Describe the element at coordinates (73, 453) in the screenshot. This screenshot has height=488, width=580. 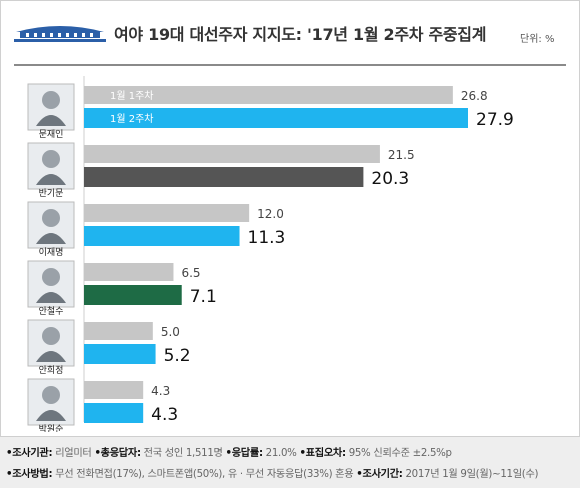
I see `footer-value: 리얼미터` at that location.